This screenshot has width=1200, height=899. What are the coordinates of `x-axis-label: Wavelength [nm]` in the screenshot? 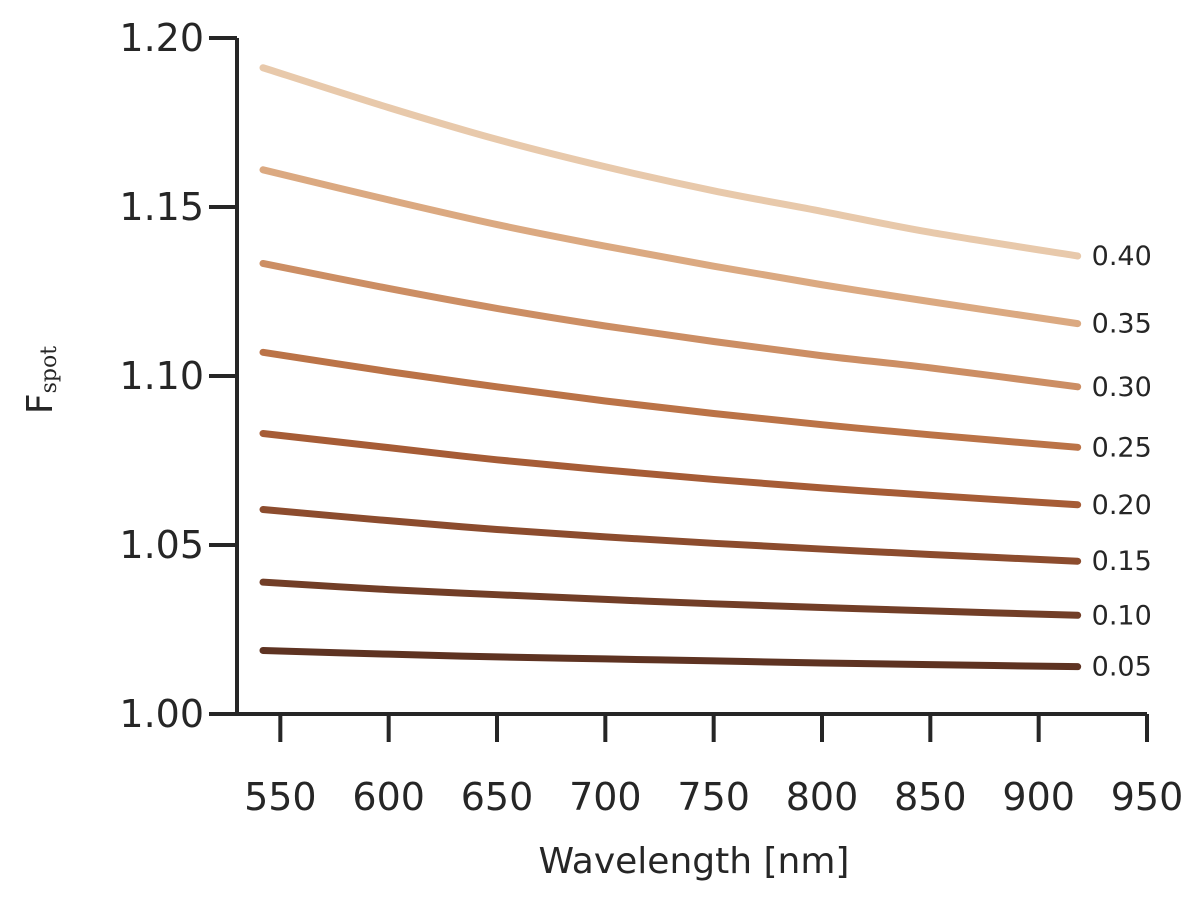 It's located at (694, 861).